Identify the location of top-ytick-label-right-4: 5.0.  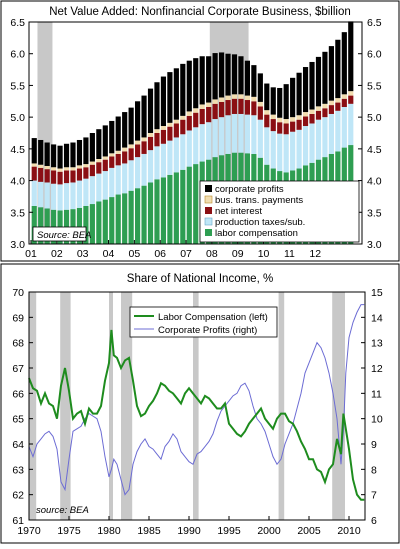
(374, 118).